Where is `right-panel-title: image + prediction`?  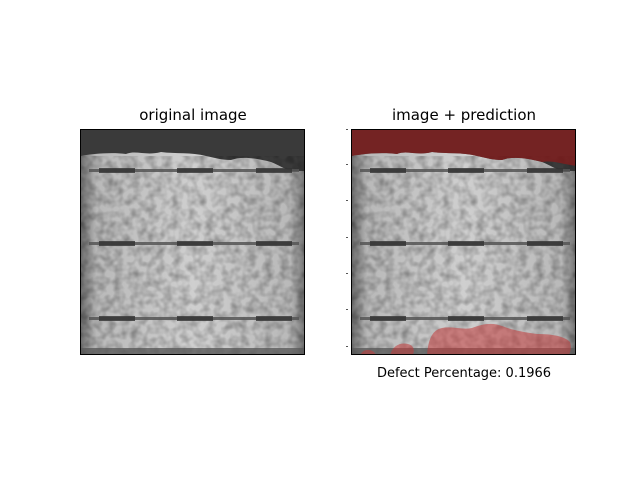 right-panel-title: image + prediction is located at coordinates (464, 115).